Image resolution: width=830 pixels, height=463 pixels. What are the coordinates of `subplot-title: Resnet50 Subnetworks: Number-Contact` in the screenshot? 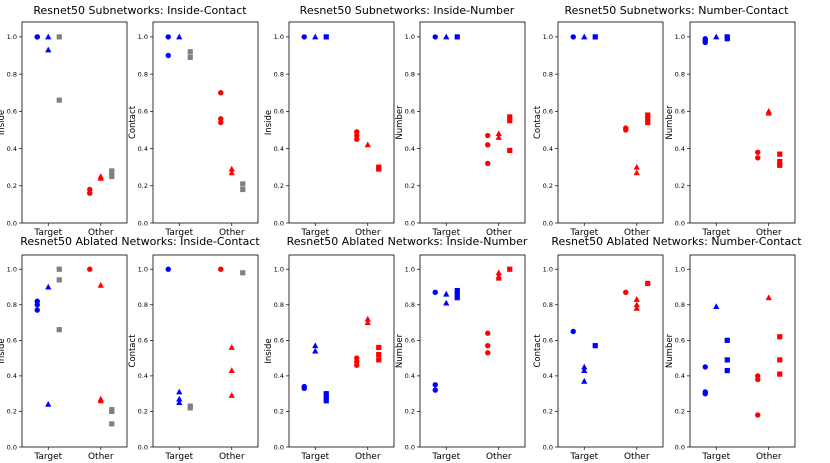 It's located at (677, 10).